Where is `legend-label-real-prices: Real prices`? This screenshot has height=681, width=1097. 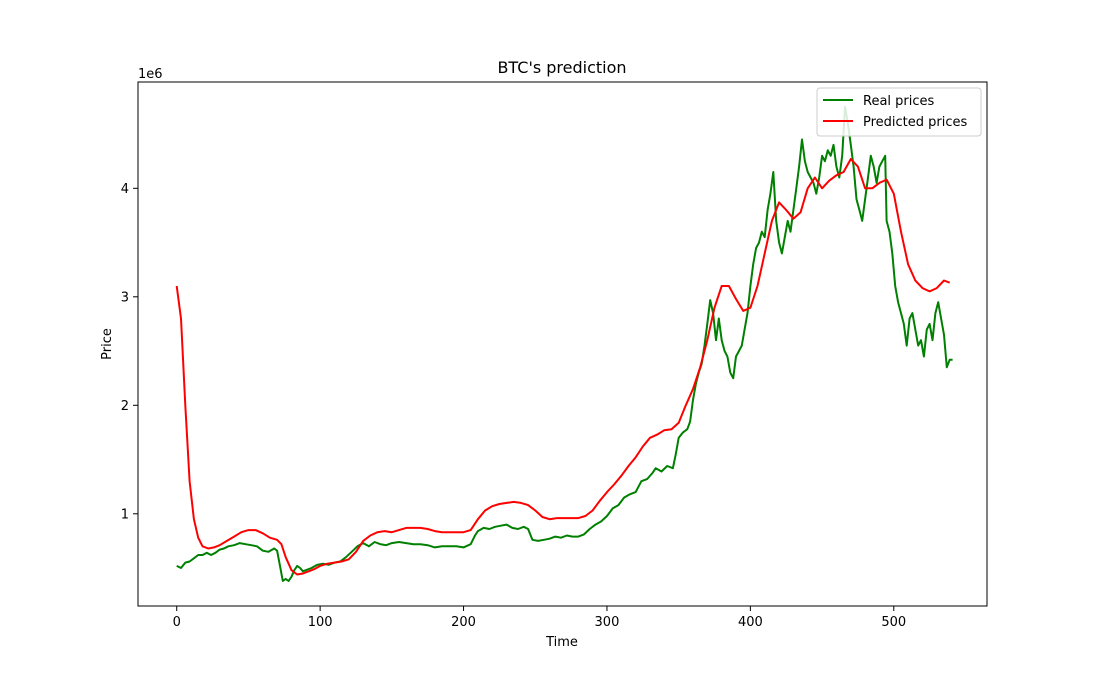 legend-label-real-prices: Real prices is located at coordinates (899, 101).